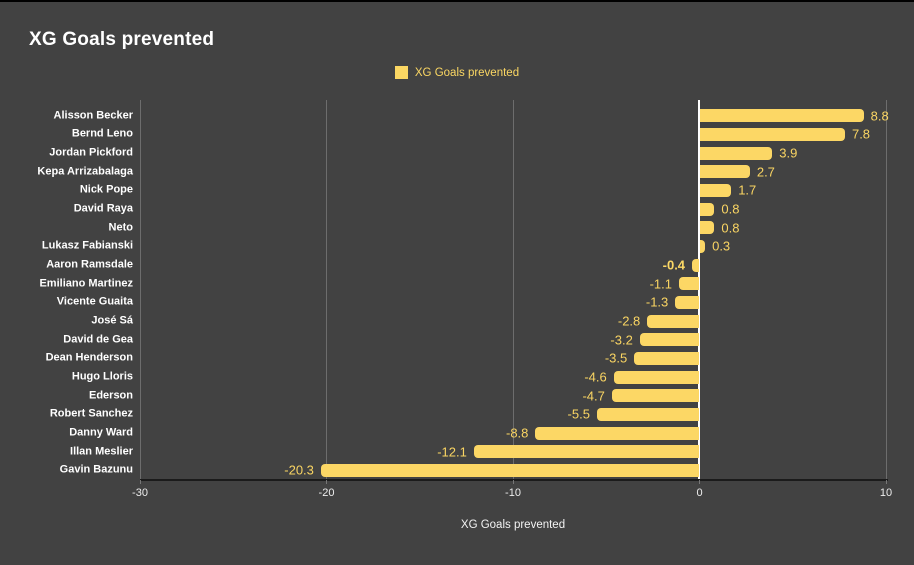  I want to click on legend-swatch-icon, so click(401, 72).